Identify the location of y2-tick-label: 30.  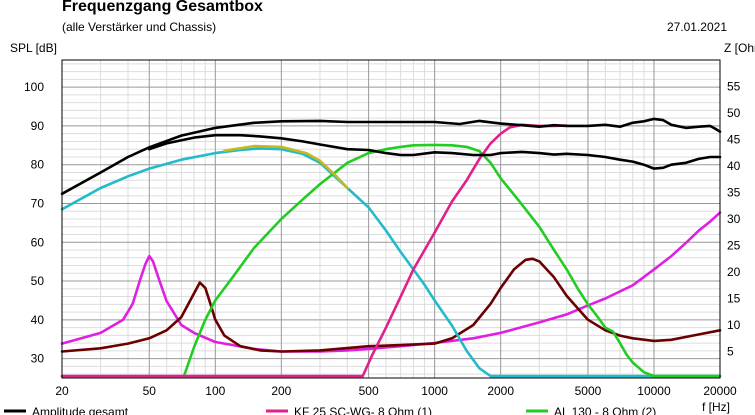
(734, 219).